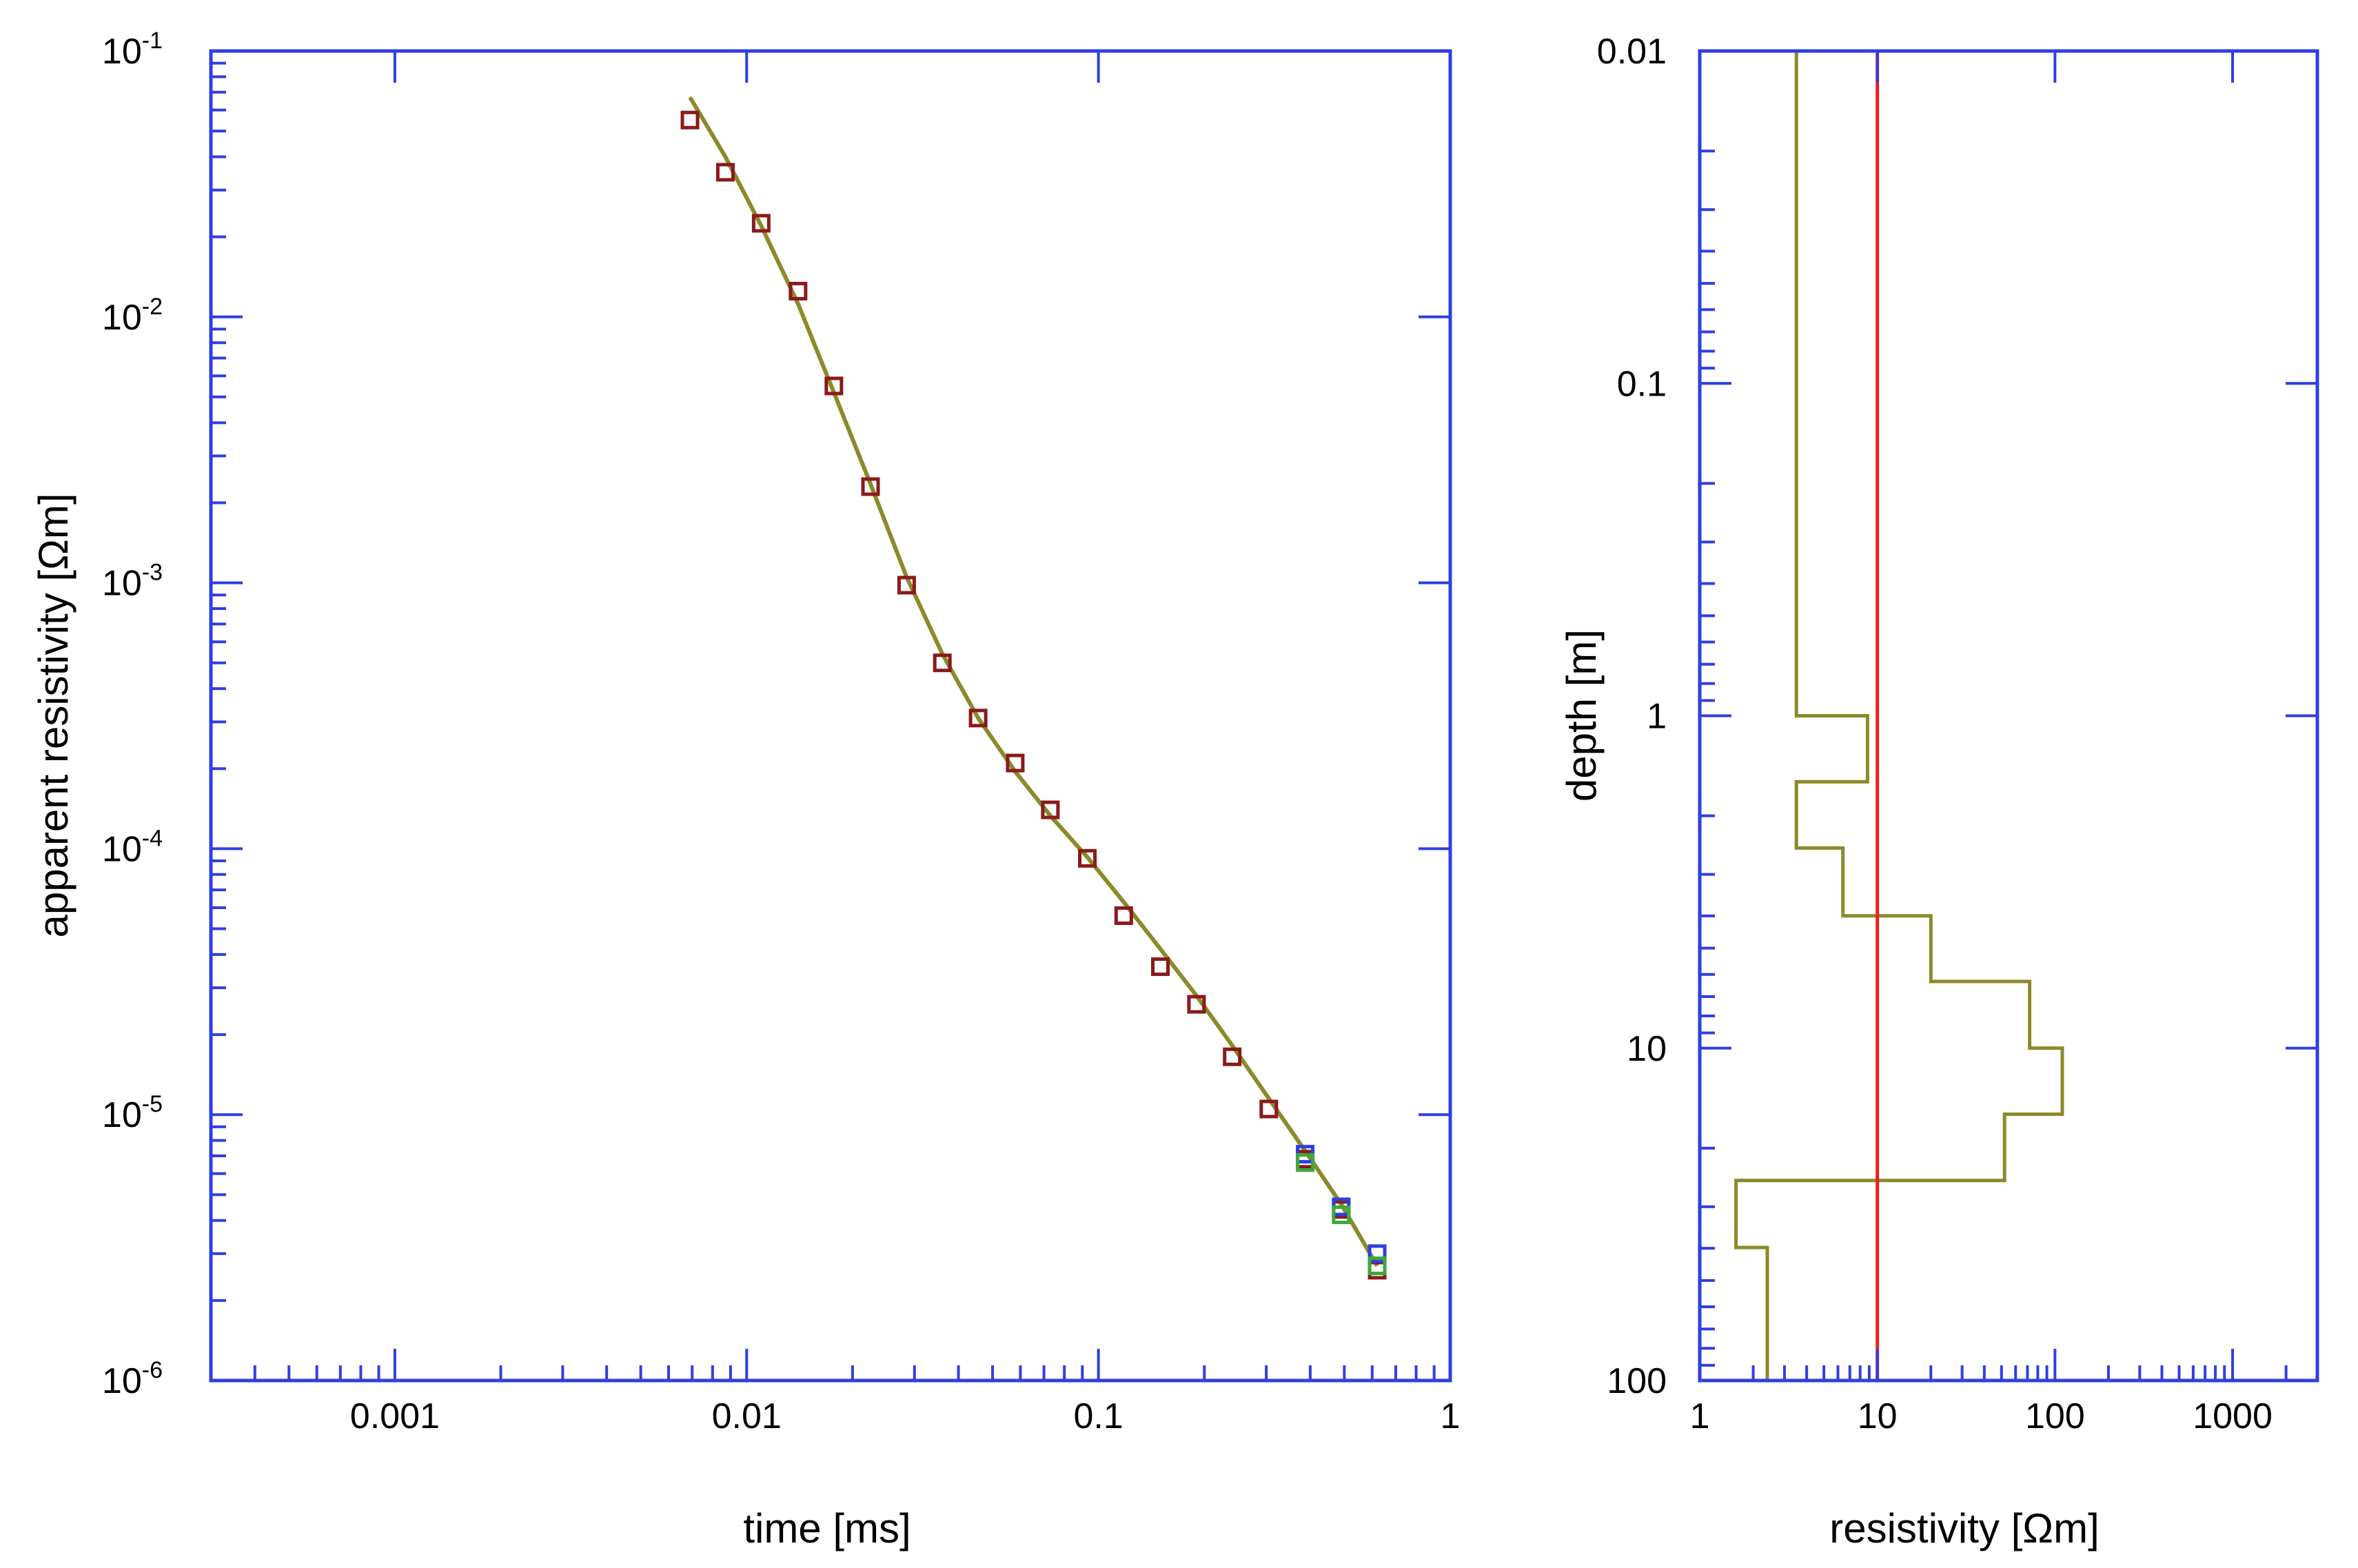 The height and width of the screenshot is (1568, 2358). What do you see at coordinates (1581, 715) in the screenshot?
I see `depth-axis-title: depth [m]` at bounding box center [1581, 715].